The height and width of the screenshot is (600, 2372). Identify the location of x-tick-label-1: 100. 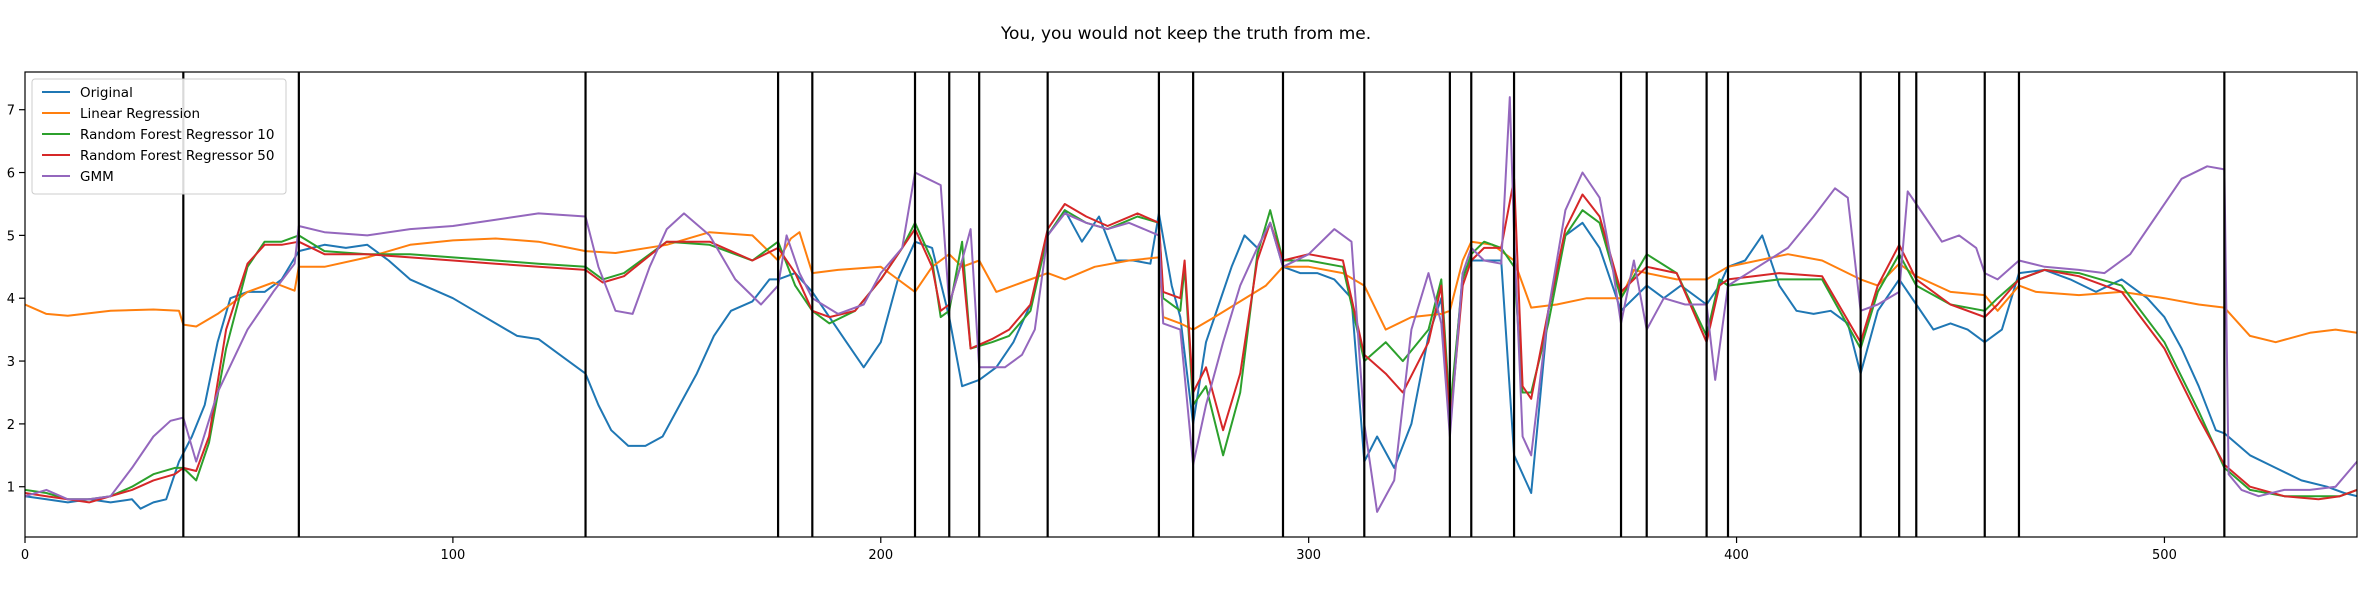
(452, 555).